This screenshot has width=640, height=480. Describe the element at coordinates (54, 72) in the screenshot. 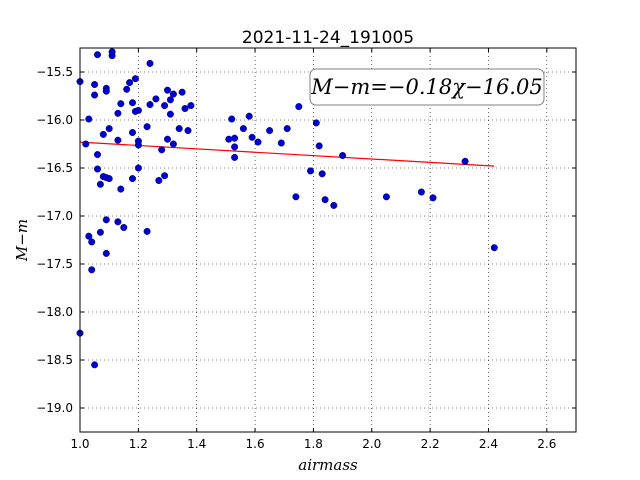

I see `y-tick-label: −15.5` at that location.